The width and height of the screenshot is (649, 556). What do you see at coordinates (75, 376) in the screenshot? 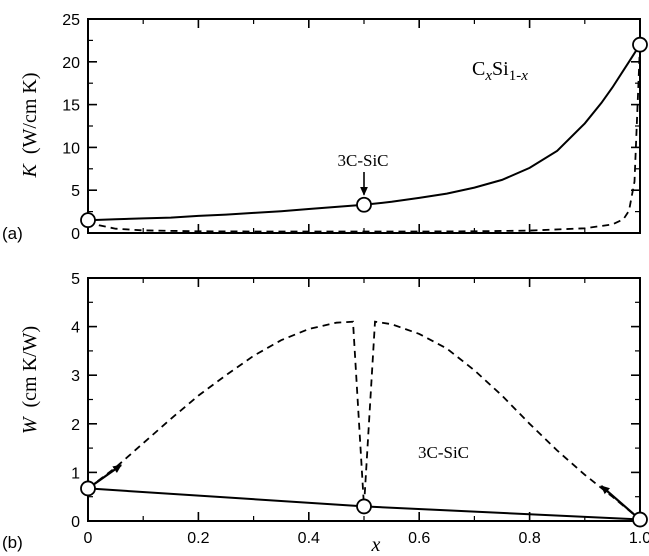
I see `panel-b-ytick-label: 3` at bounding box center [75, 376].